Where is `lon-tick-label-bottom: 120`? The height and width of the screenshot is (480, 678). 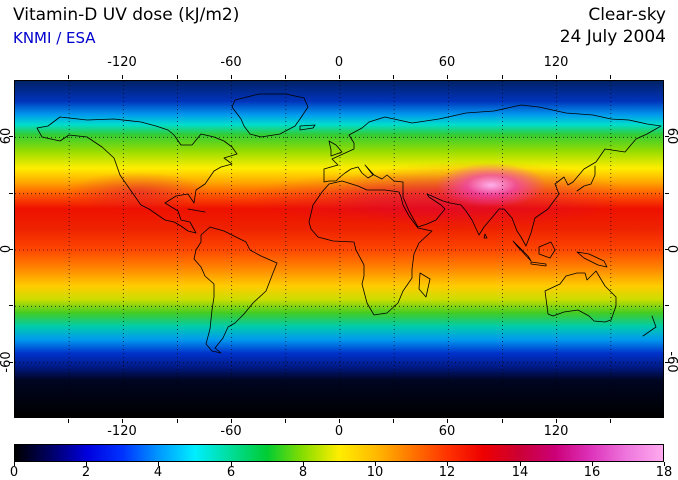
lon-tick-label-bottom: 120 is located at coordinates (556, 431).